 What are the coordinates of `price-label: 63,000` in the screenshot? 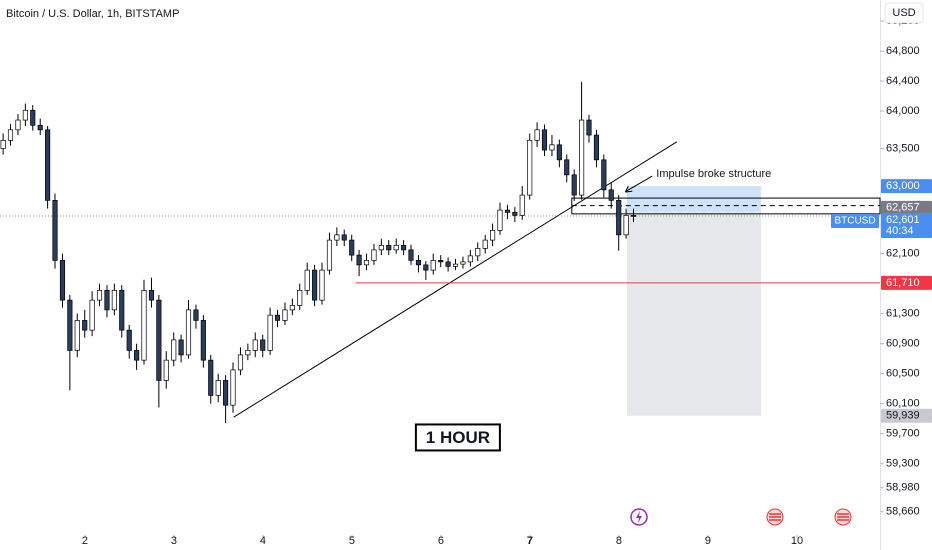 It's located at (903, 186).